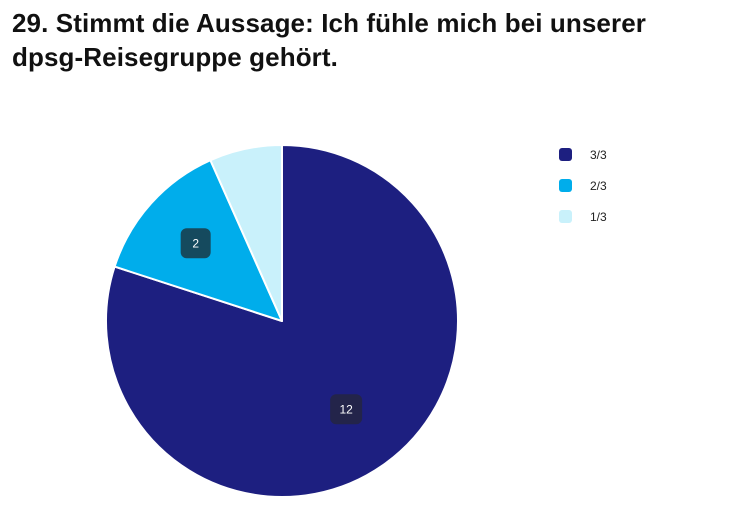  Describe the element at coordinates (598, 216) in the screenshot. I see `legend-label: 1/3` at that location.